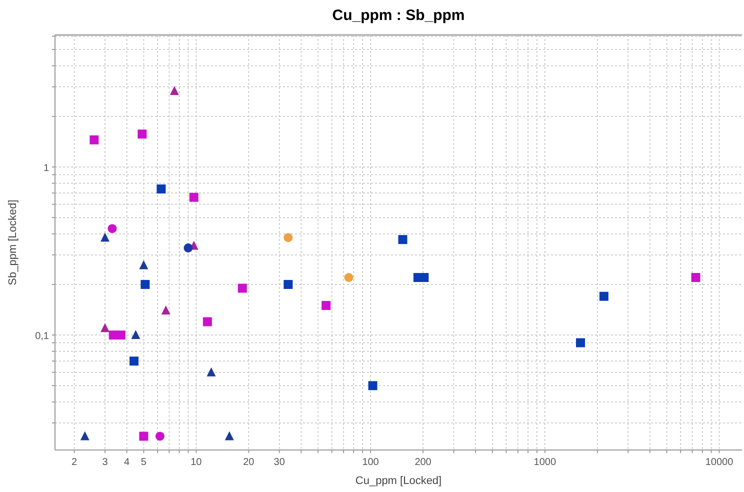  I want to click on x-axis-title: Cu_ppm [Locked], so click(398, 481).